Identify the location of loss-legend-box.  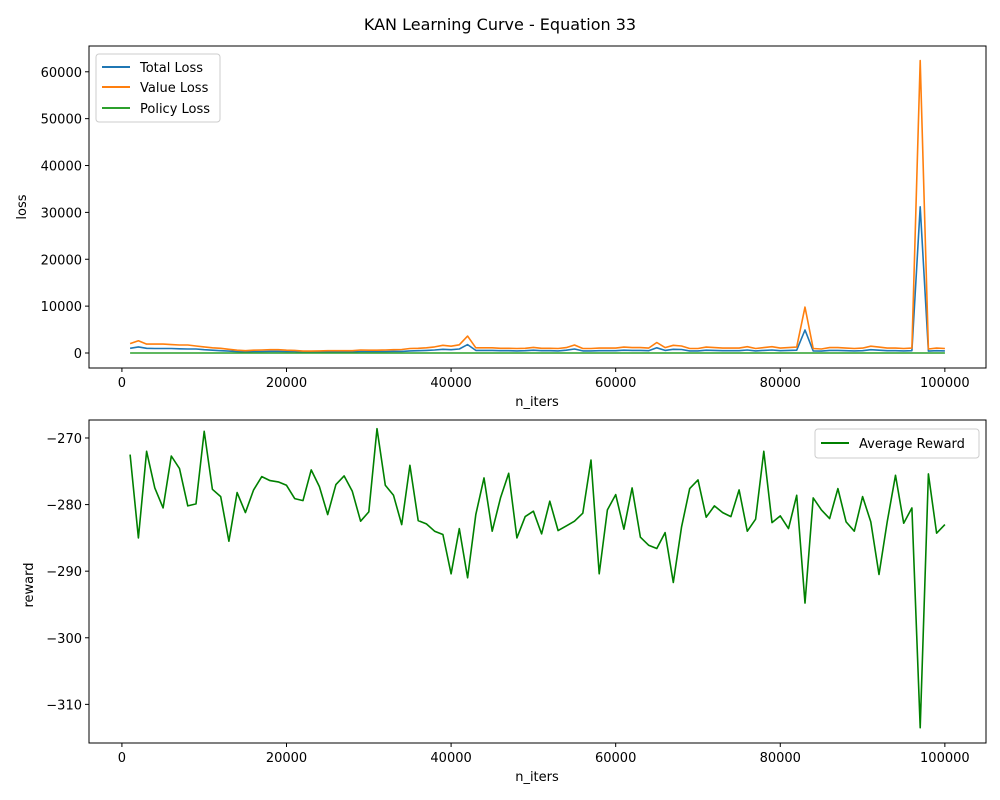
(158, 88).